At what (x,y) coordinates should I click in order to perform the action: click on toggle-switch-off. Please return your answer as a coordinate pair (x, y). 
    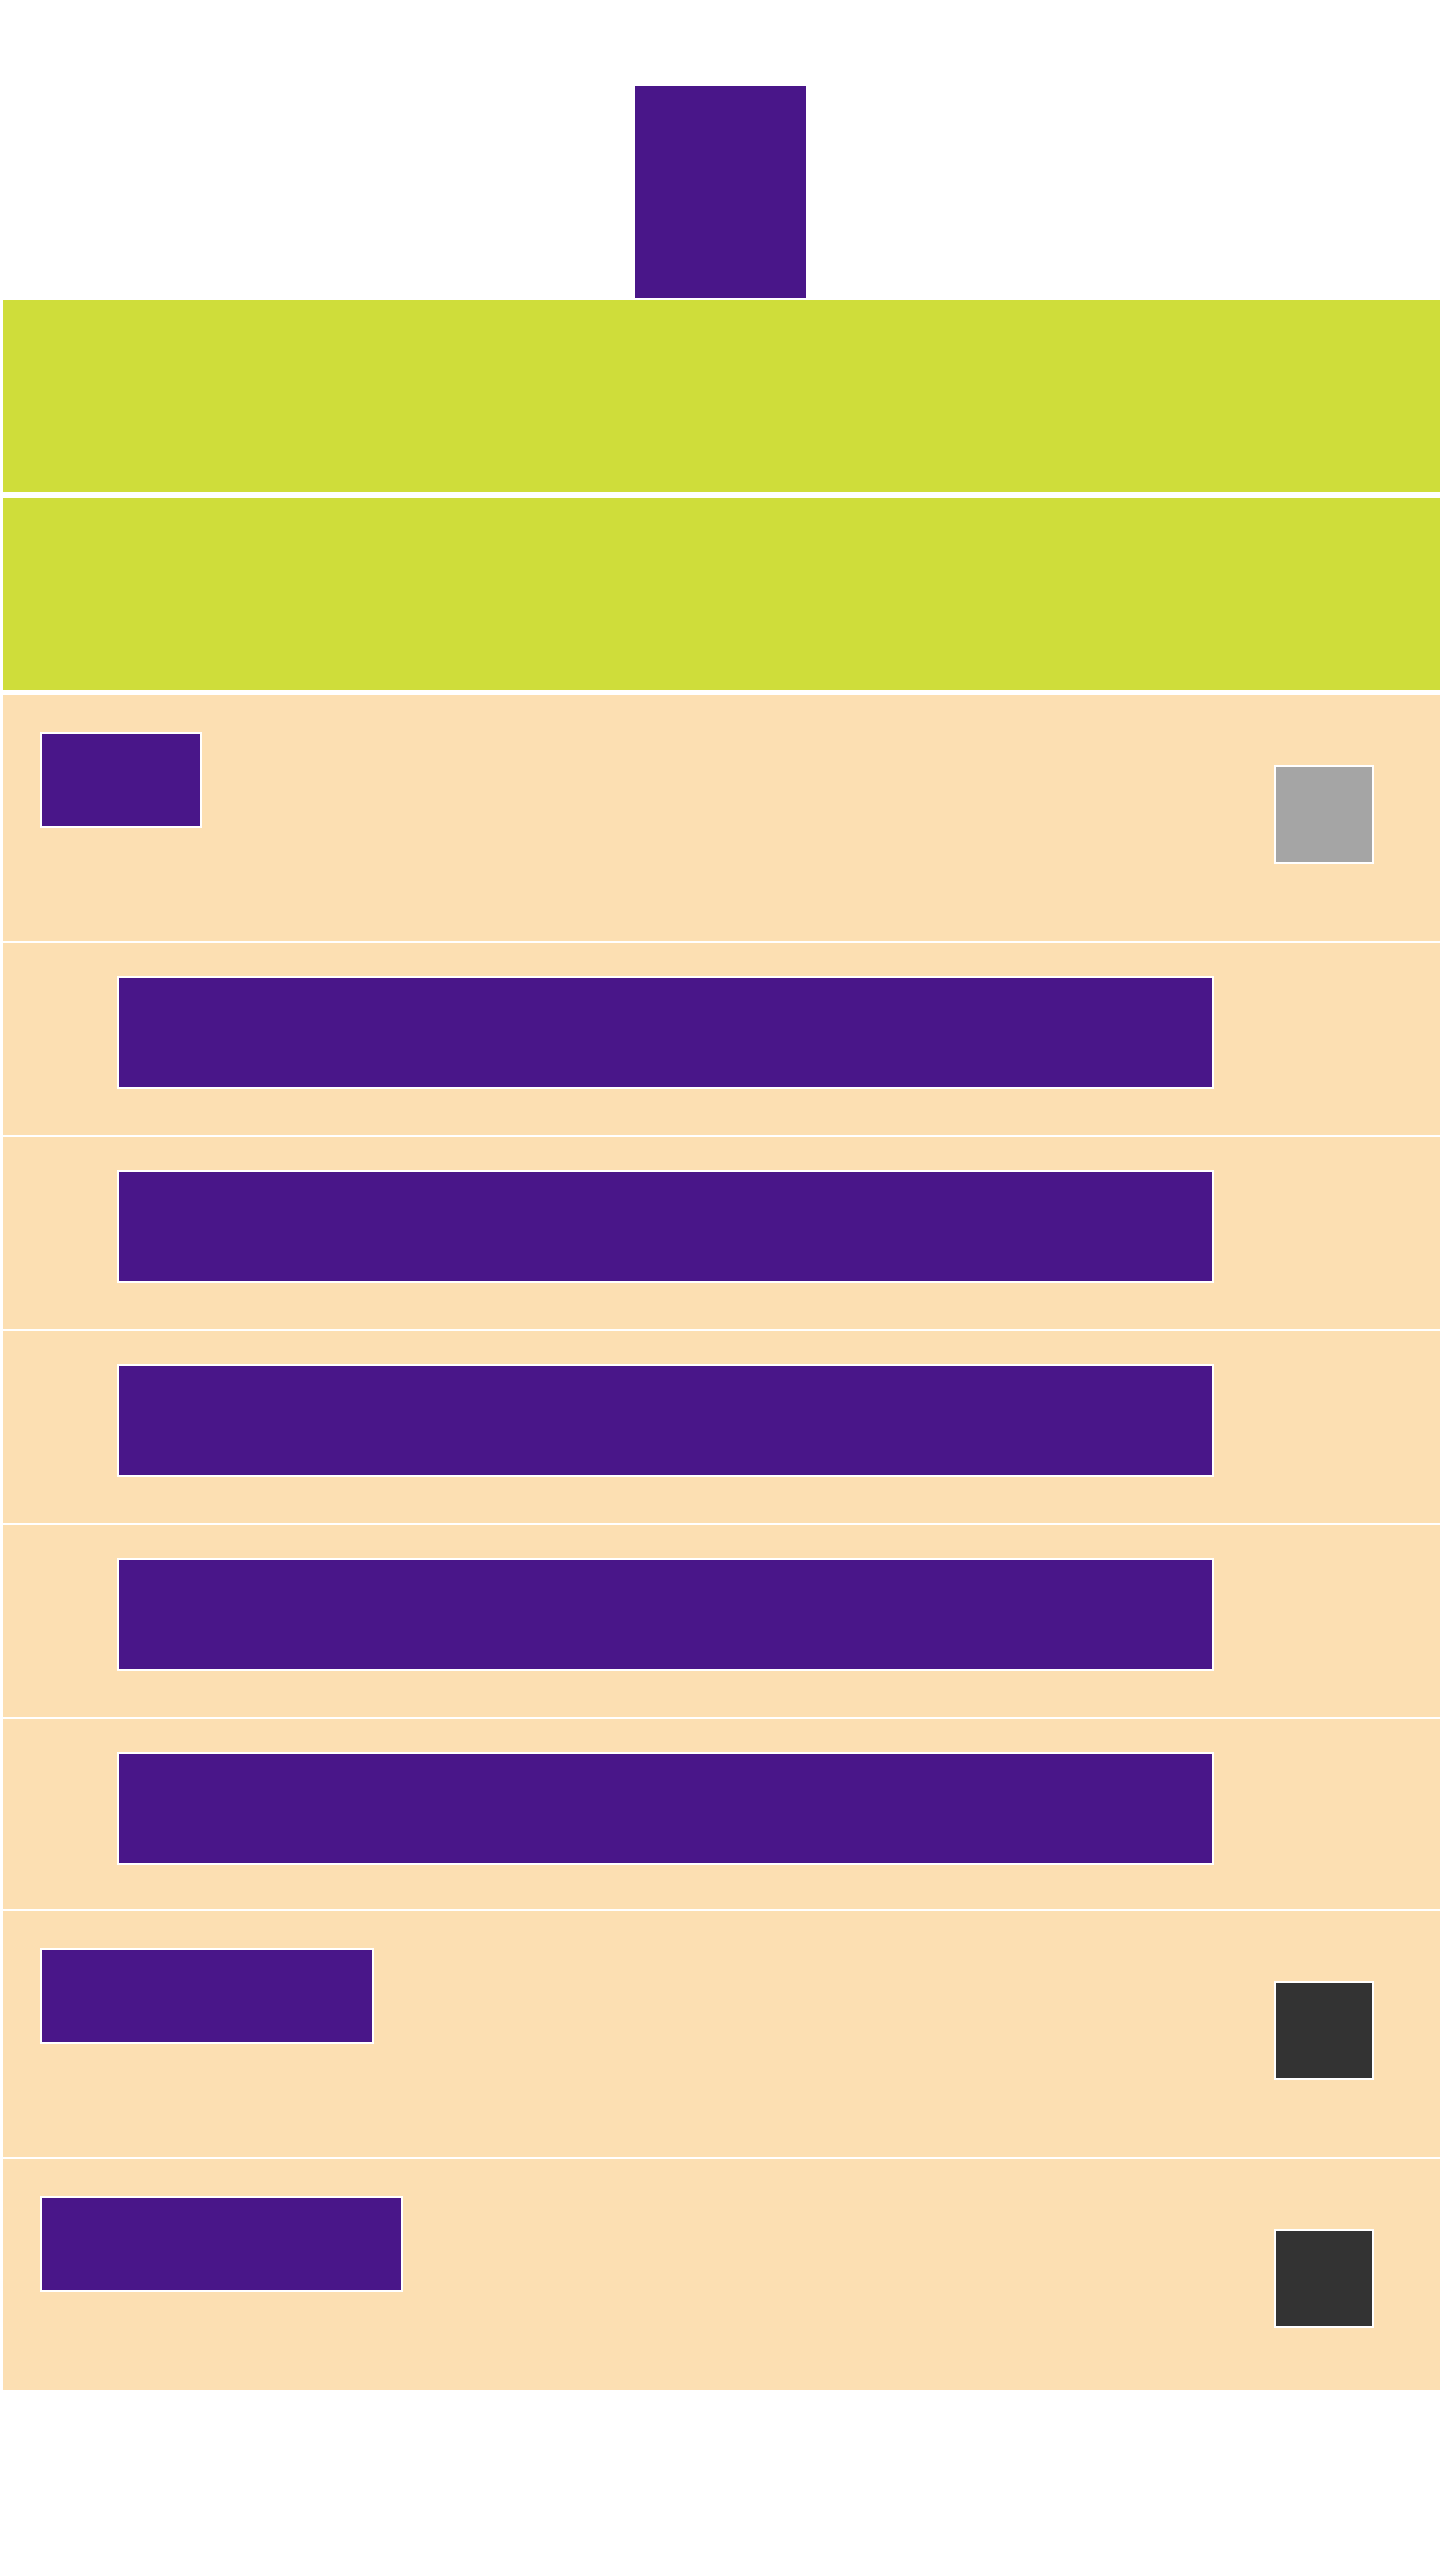
    Looking at the image, I should click on (1324, 814).